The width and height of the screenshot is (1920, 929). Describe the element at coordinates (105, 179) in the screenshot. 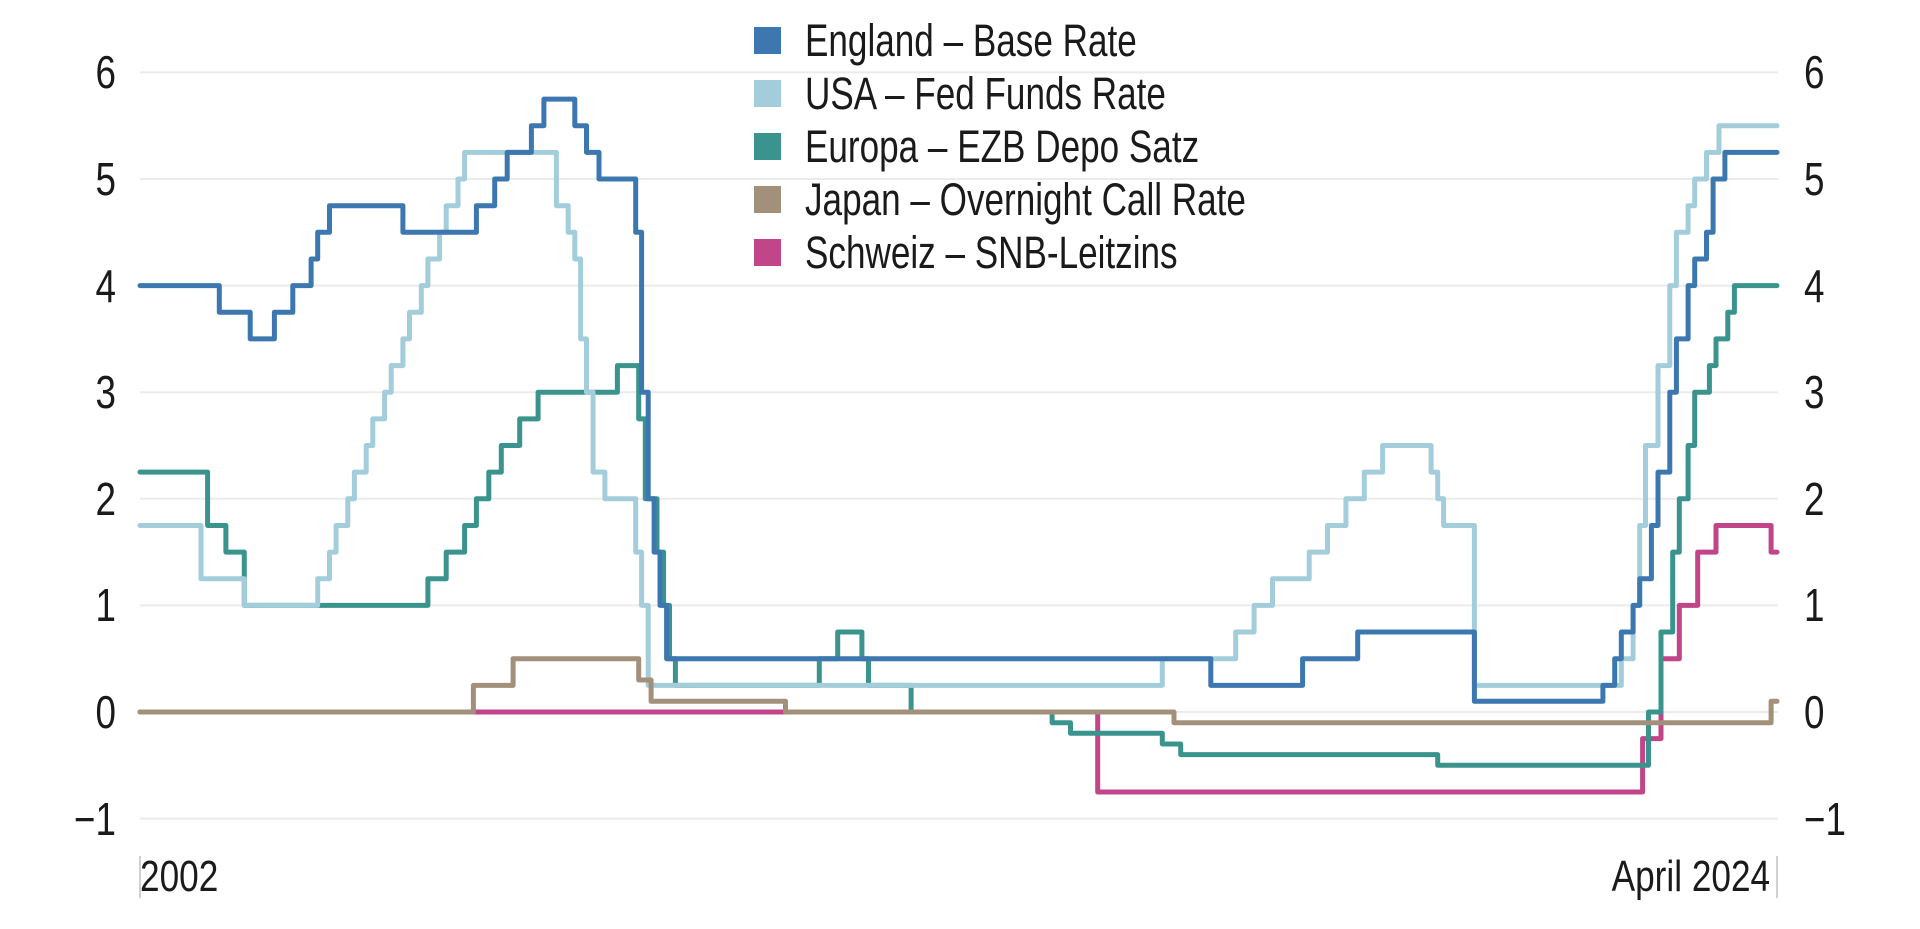

I see `y-tick-label-left: 5` at that location.